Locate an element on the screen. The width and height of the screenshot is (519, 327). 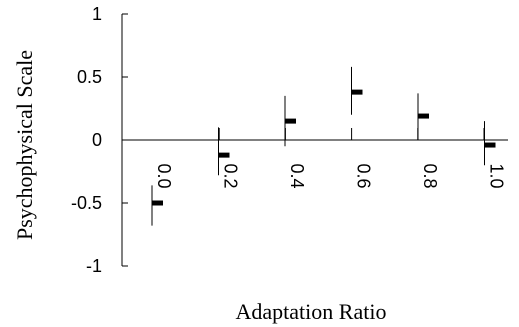
x-tick-label: 0.0 is located at coordinates (164, 175).